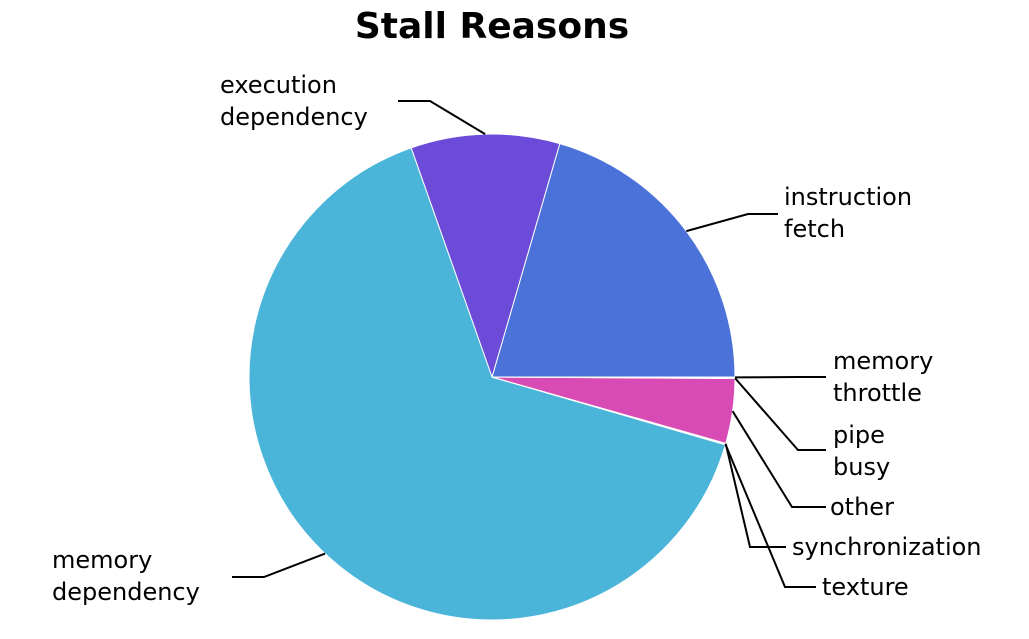 Image resolution: width=1029 pixels, height=639 pixels. Describe the element at coordinates (861, 451) in the screenshot. I see `slice-label-pipe-busy: pipe busy` at that location.